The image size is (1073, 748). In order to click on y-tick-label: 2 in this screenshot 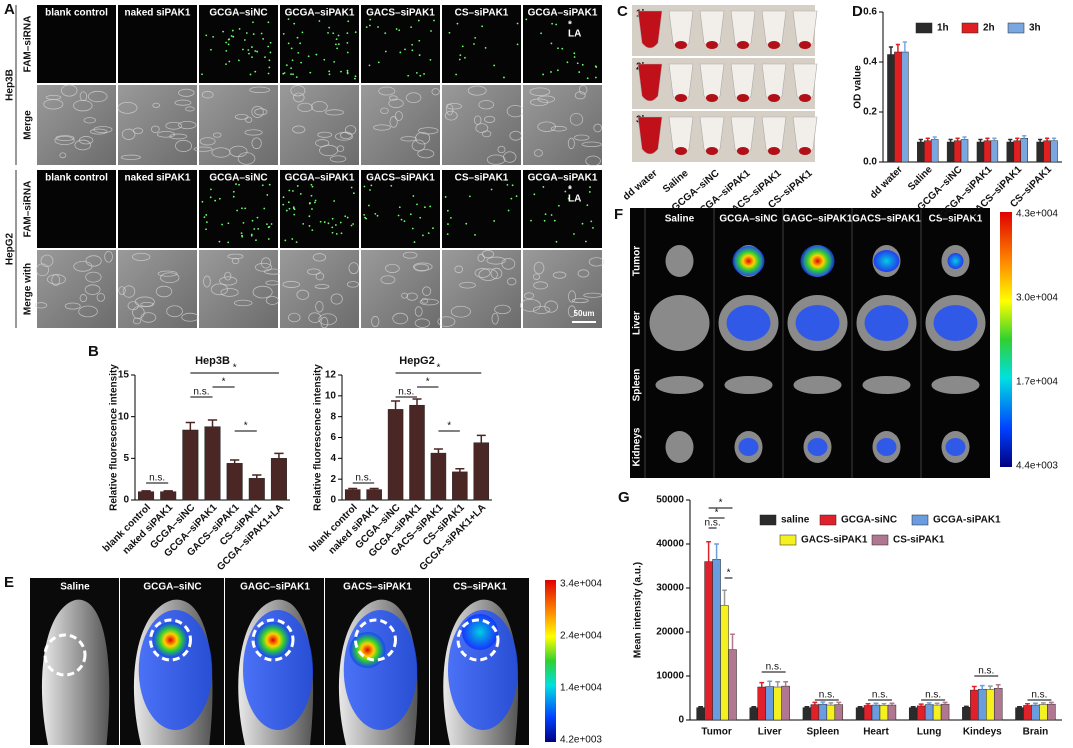, I will do `click(333, 479)`.